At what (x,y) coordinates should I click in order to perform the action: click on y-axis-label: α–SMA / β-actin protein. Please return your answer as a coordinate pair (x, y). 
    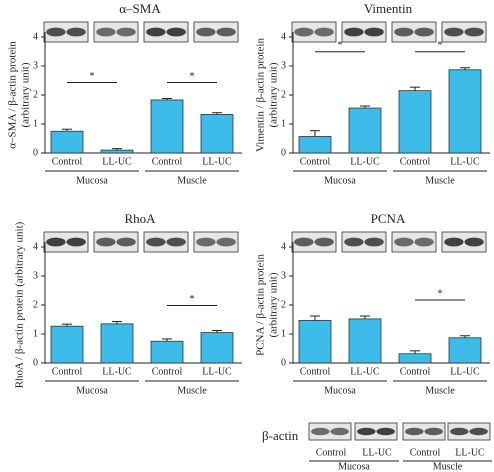
    Looking at the image, I should click on (13, 95).